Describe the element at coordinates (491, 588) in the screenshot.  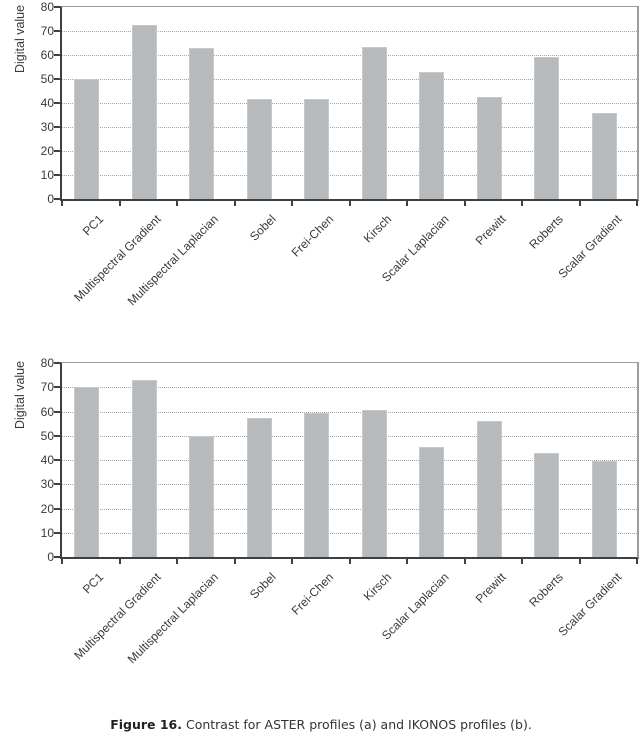
I see `x-tick-label-prewitt: Prewitt` at that location.